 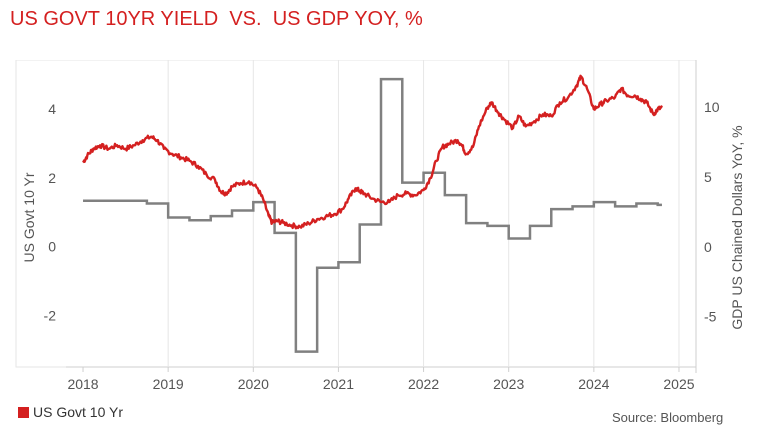 What do you see at coordinates (710, 317) in the screenshot?
I see `right-tick-label: -5` at bounding box center [710, 317].